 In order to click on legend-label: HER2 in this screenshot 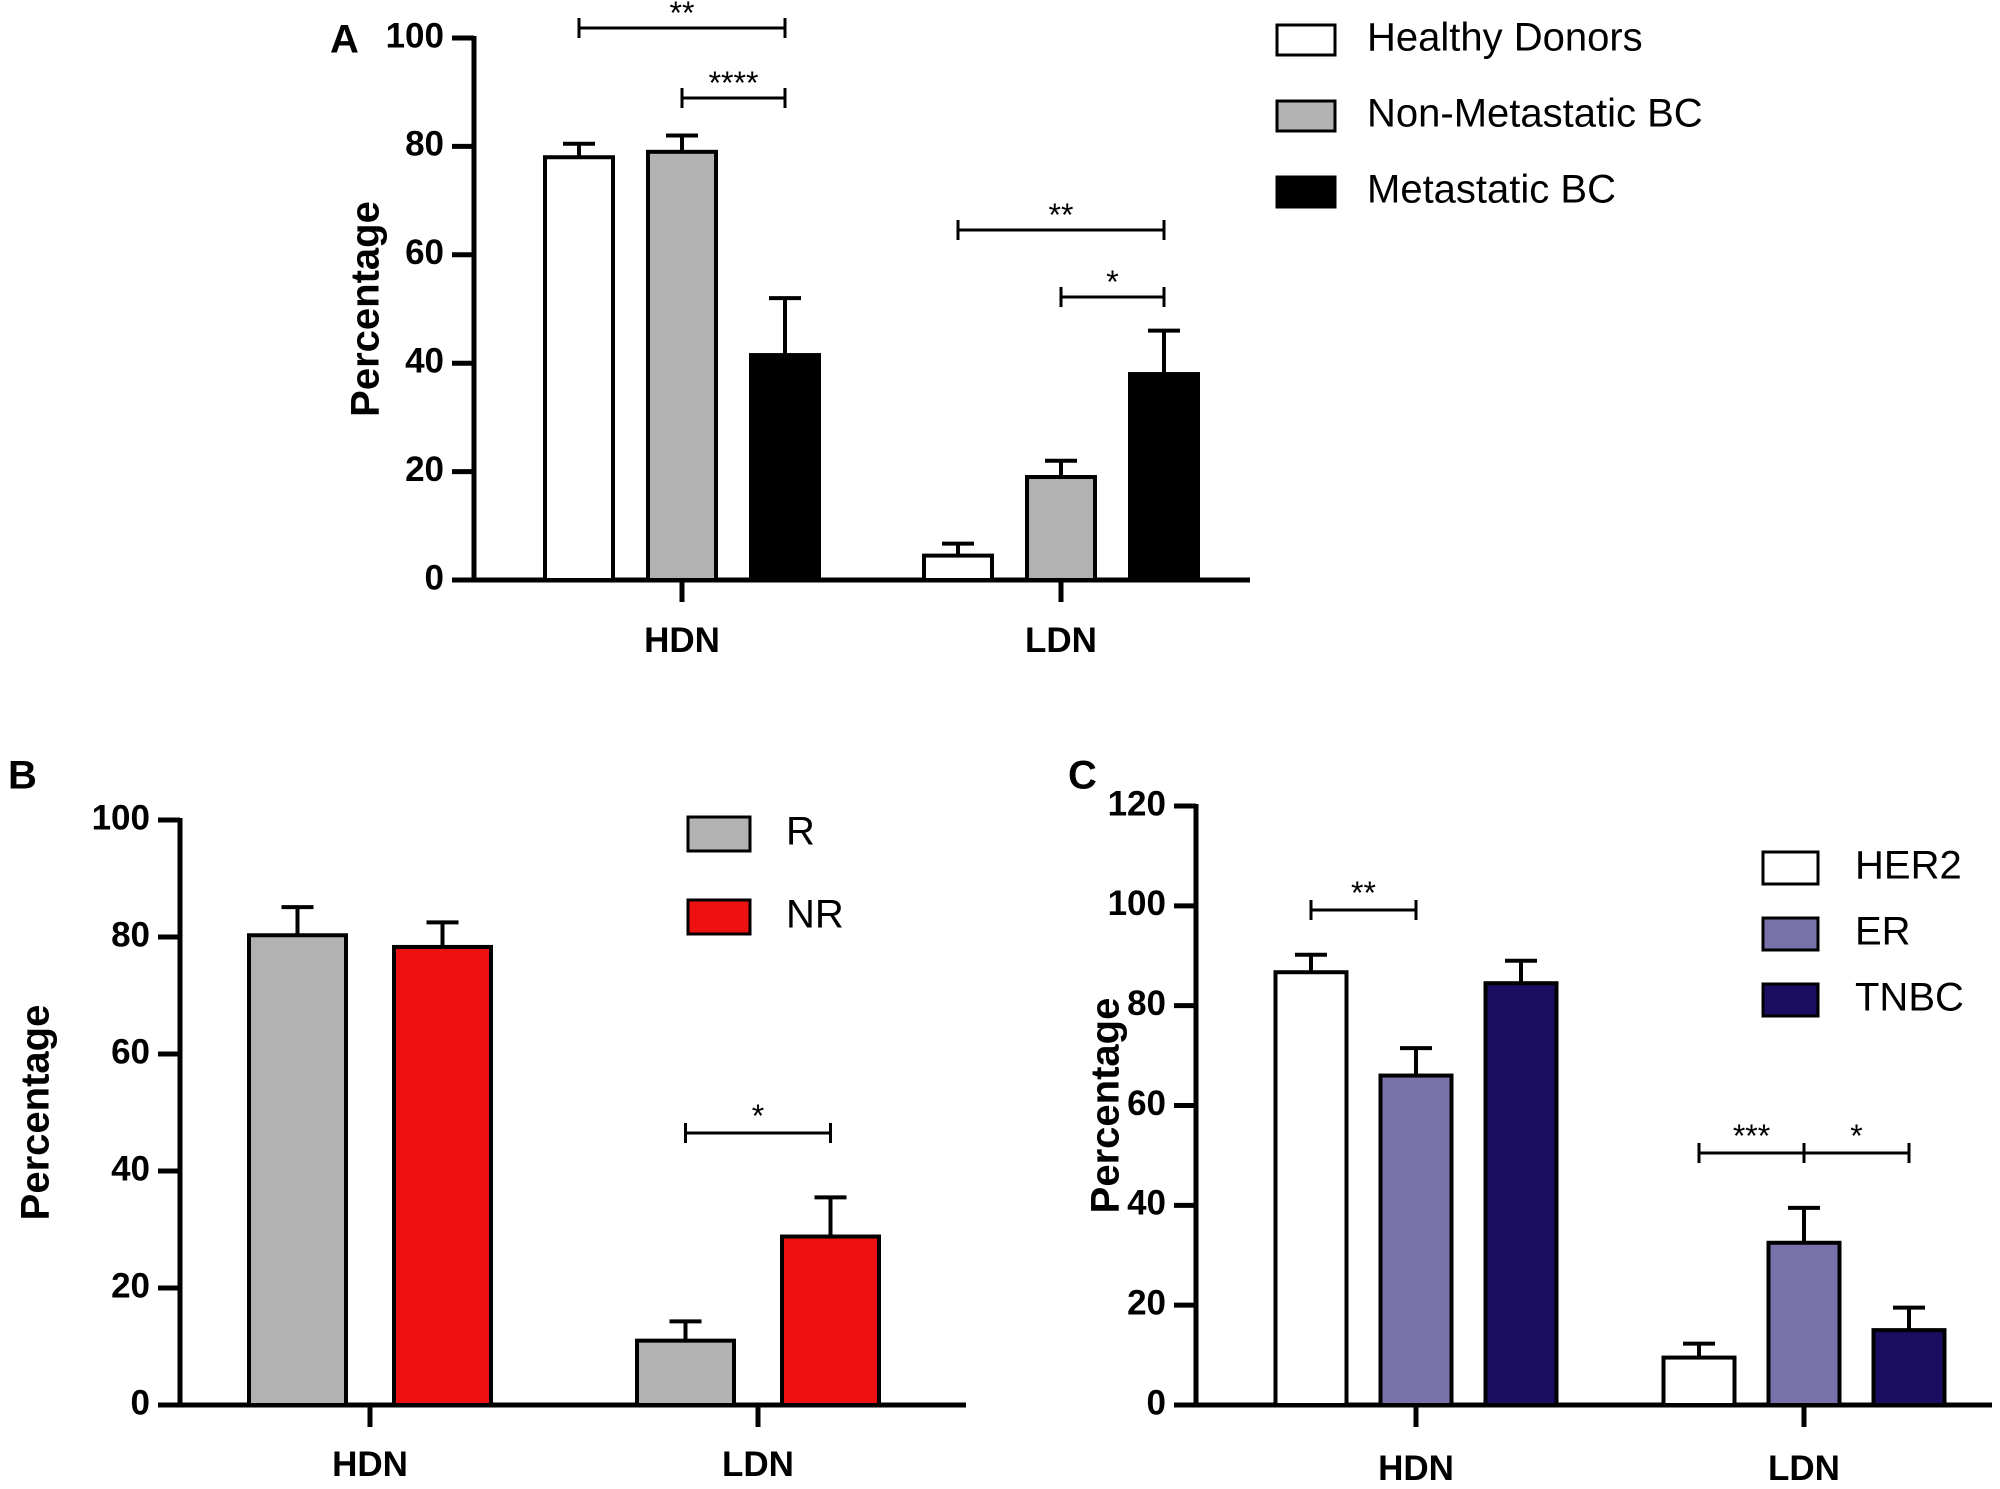, I will do `click(1908, 866)`.